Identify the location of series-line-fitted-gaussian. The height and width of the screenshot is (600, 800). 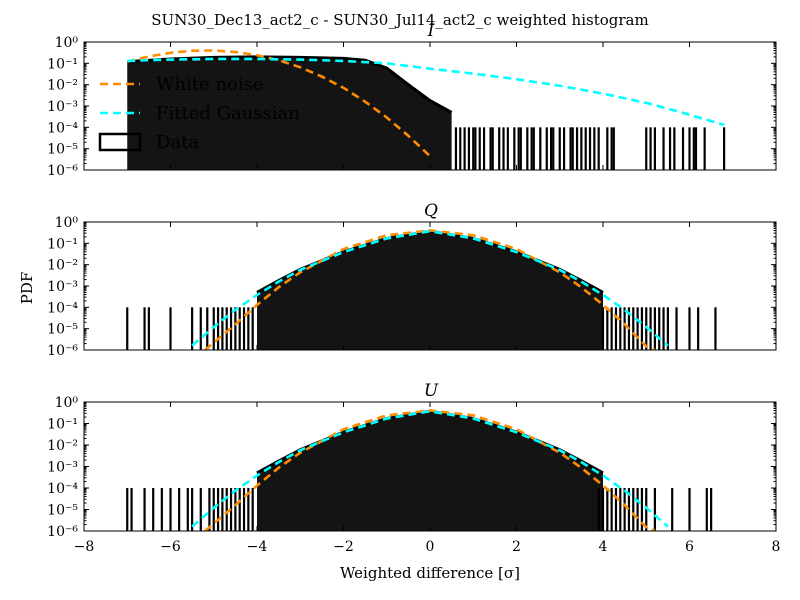
(426, 92).